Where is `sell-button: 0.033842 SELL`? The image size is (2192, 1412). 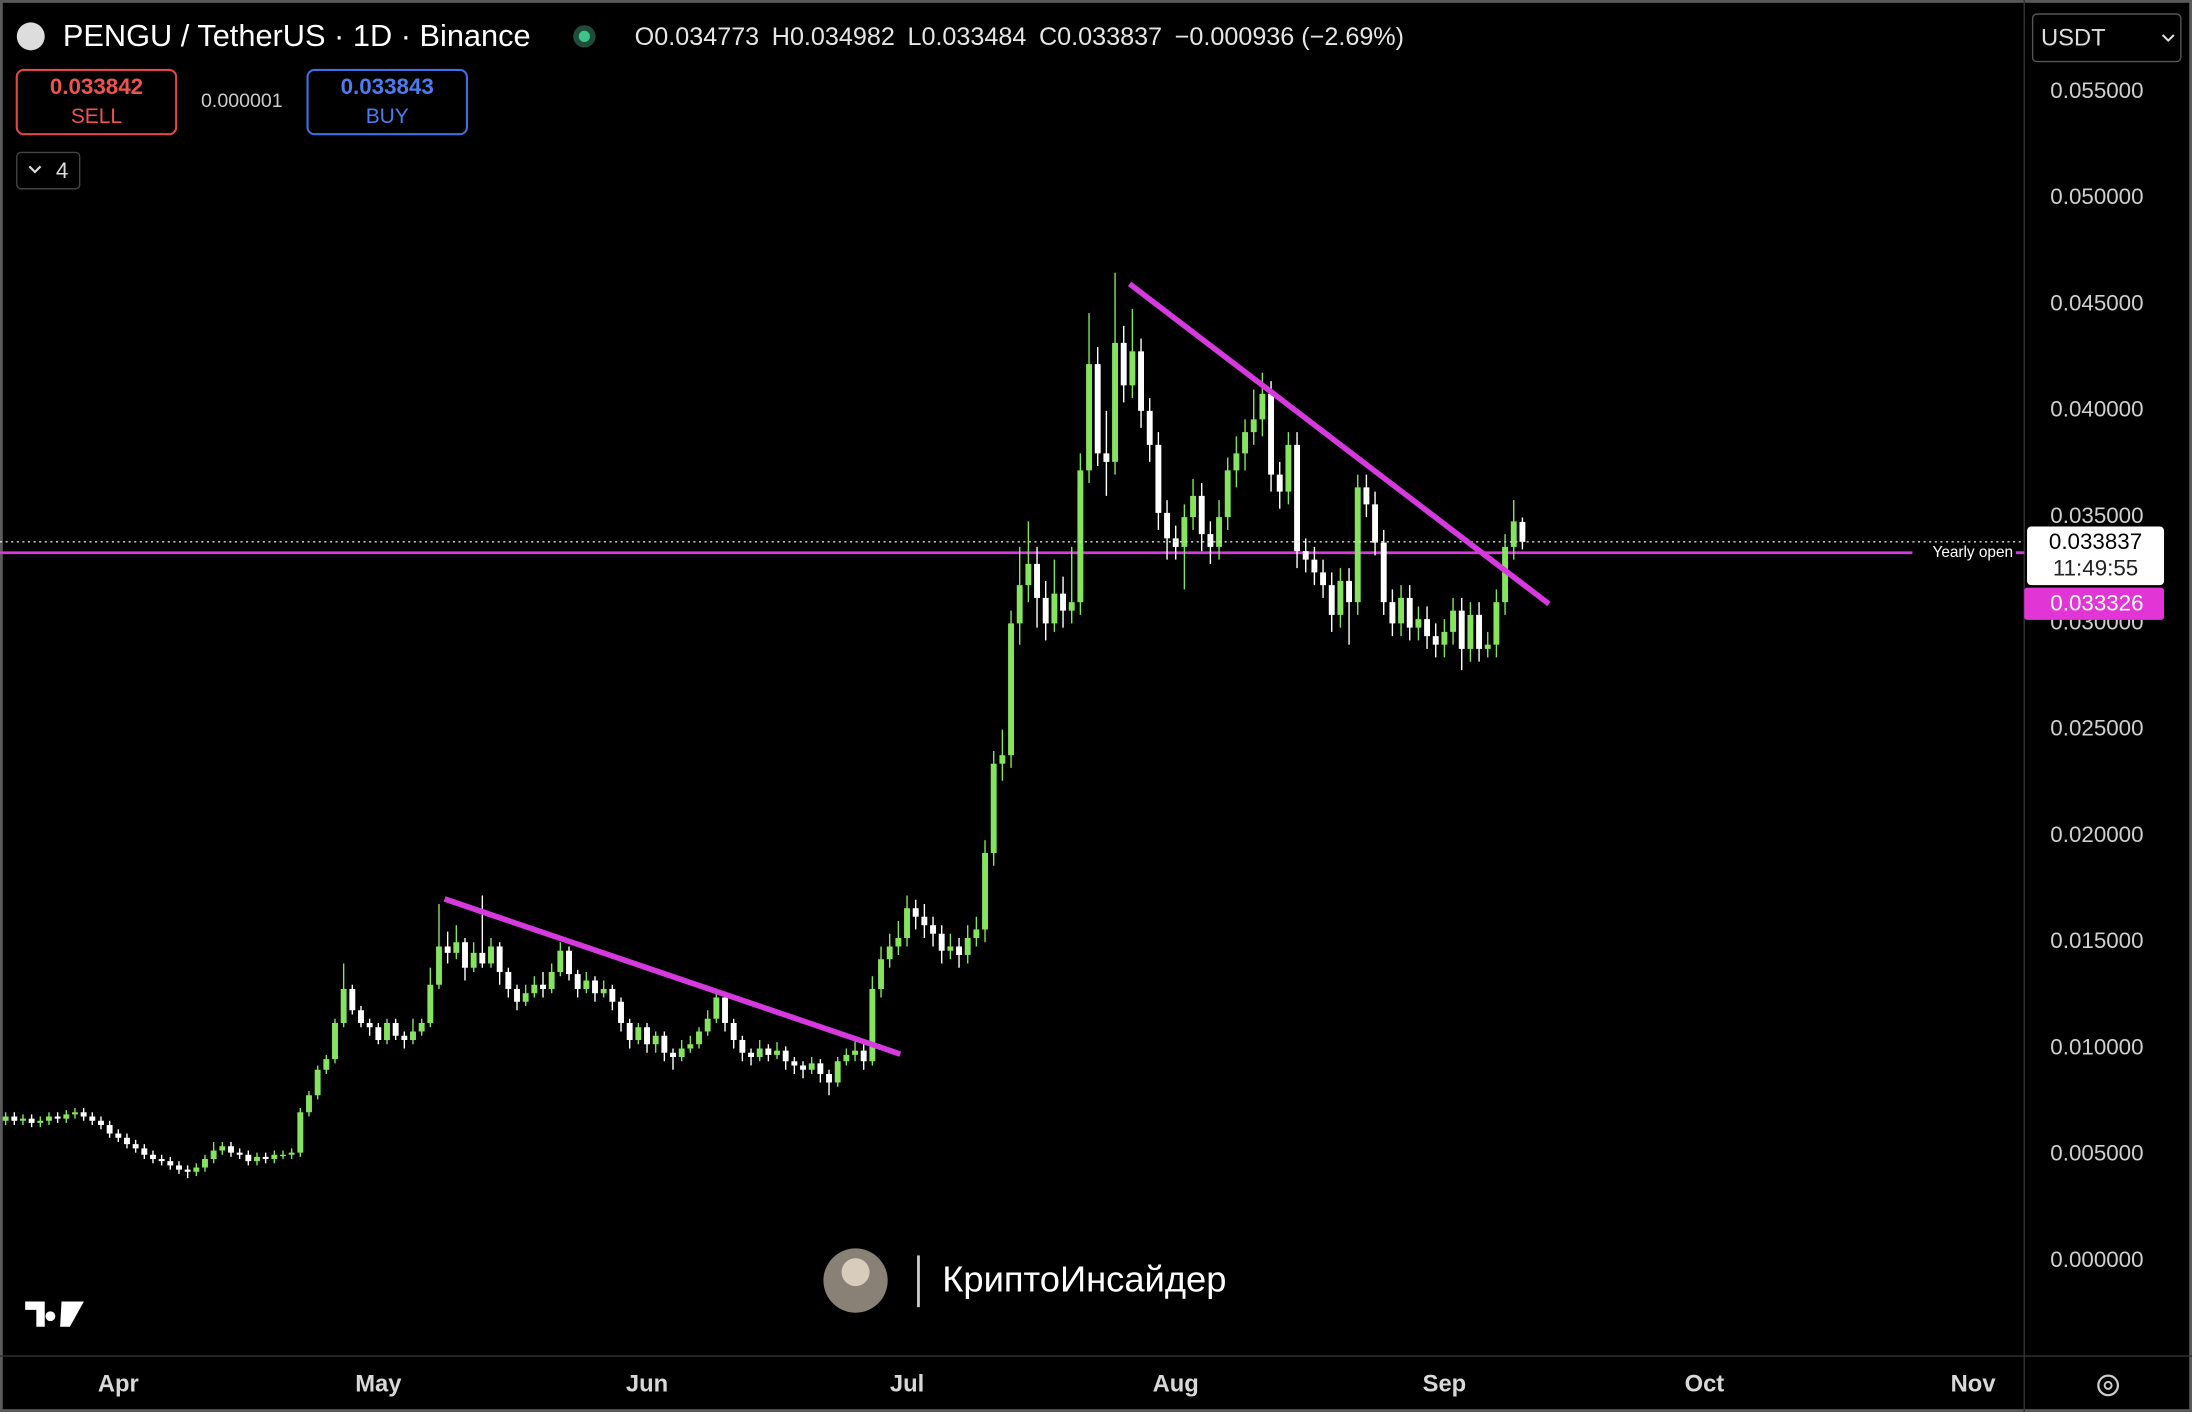 sell-button: 0.033842 SELL is located at coordinates (96, 102).